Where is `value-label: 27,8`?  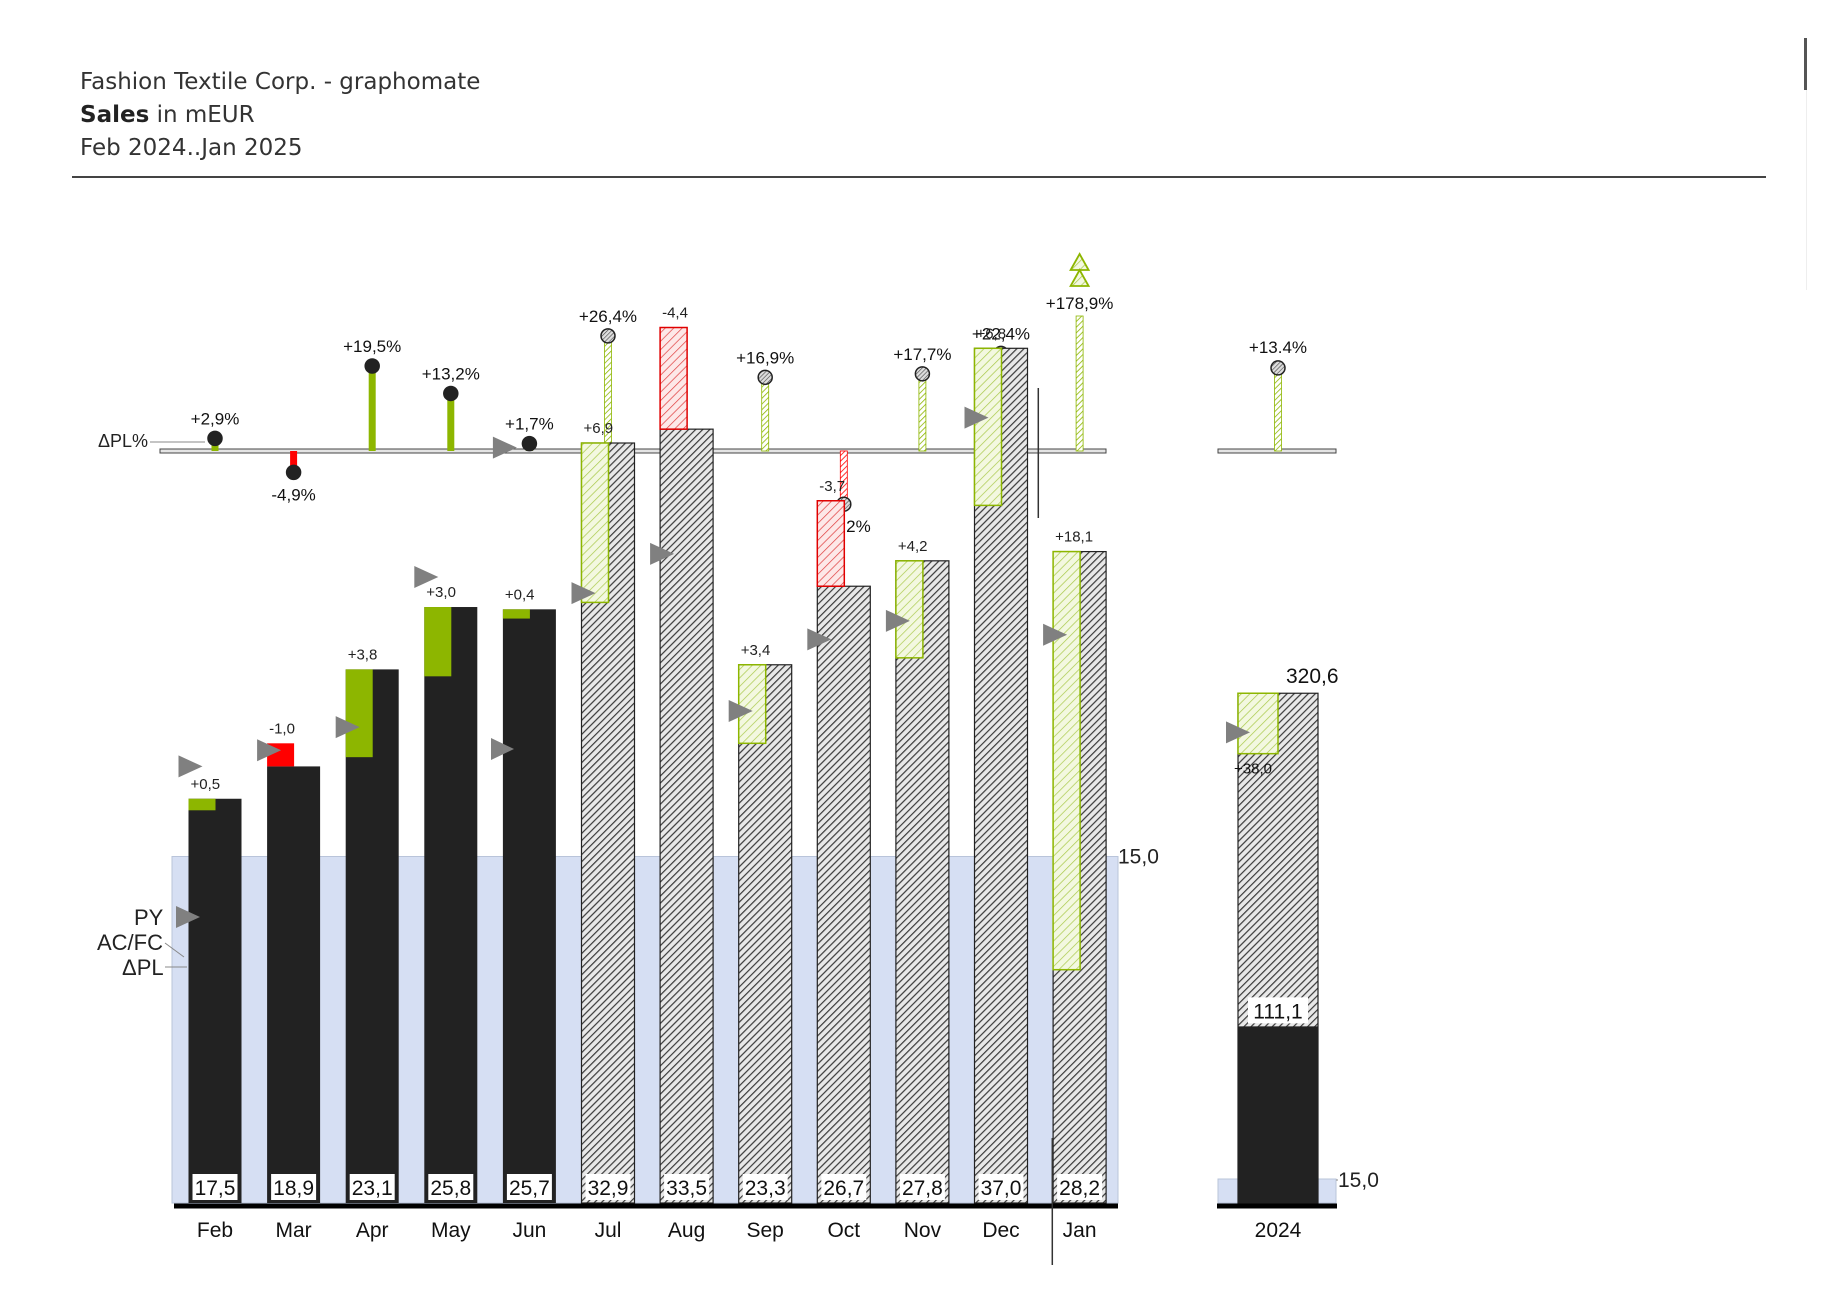 value-label: 27,8 is located at coordinates (922, 1188).